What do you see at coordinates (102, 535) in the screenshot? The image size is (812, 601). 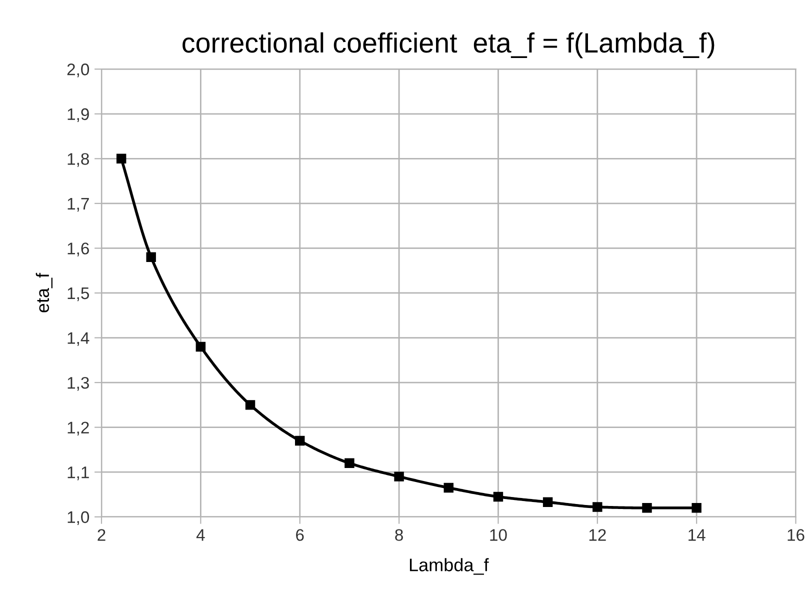 I see `x-tick-label: 2` at bounding box center [102, 535].